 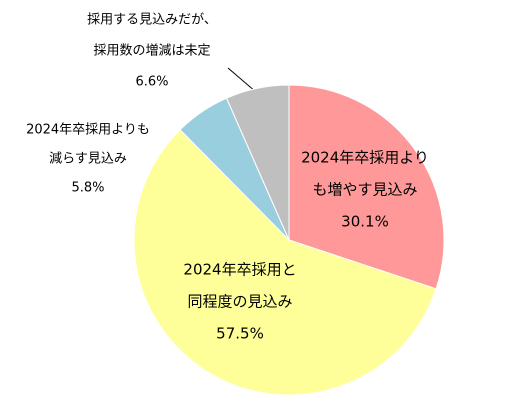 I want to click on slice-label: 2024年卒採用より, so click(x=365, y=158).